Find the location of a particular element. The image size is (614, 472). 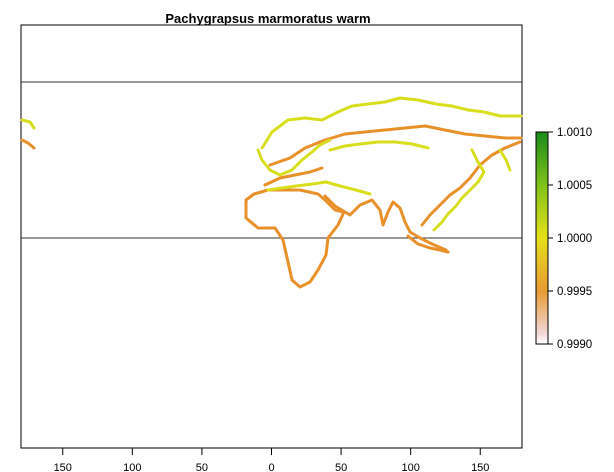

legend-tick-label: 1.0000 is located at coordinates (574, 239).